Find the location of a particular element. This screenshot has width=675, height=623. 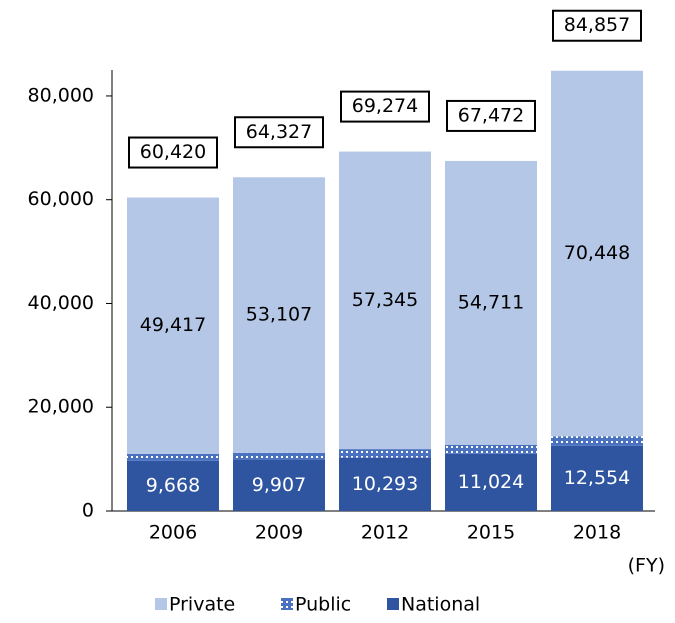

total-label: 69,274 is located at coordinates (385, 106).